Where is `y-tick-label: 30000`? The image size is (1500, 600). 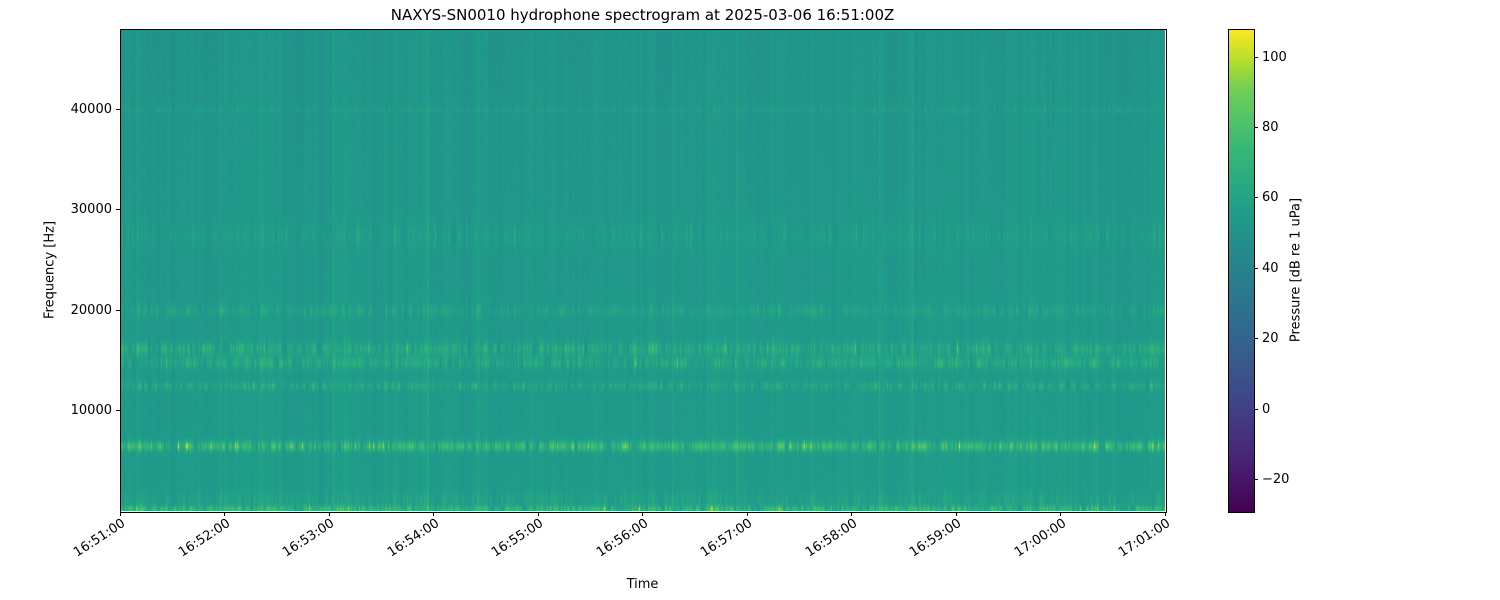
y-tick-label: 30000 is located at coordinates (91, 210).